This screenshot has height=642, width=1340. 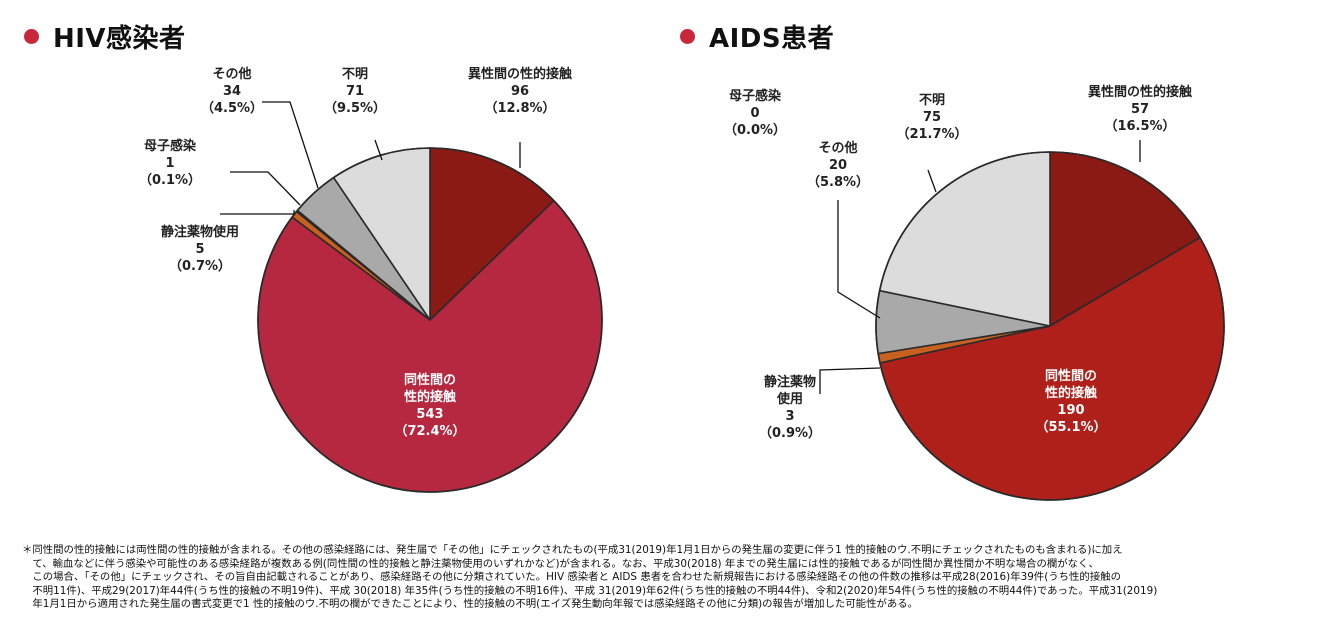 I want to click on aids-label-3: 母子感染 0 （0.0%）, so click(x=755, y=113).